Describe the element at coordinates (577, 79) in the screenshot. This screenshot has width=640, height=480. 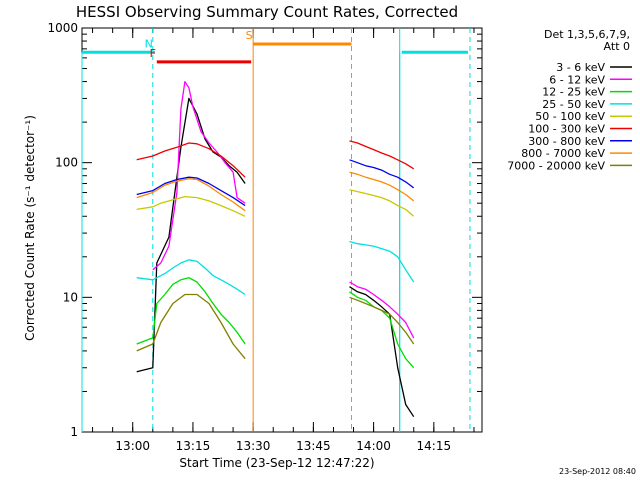
I see `legend-entry-label: 6 - 12 keV` at that location.